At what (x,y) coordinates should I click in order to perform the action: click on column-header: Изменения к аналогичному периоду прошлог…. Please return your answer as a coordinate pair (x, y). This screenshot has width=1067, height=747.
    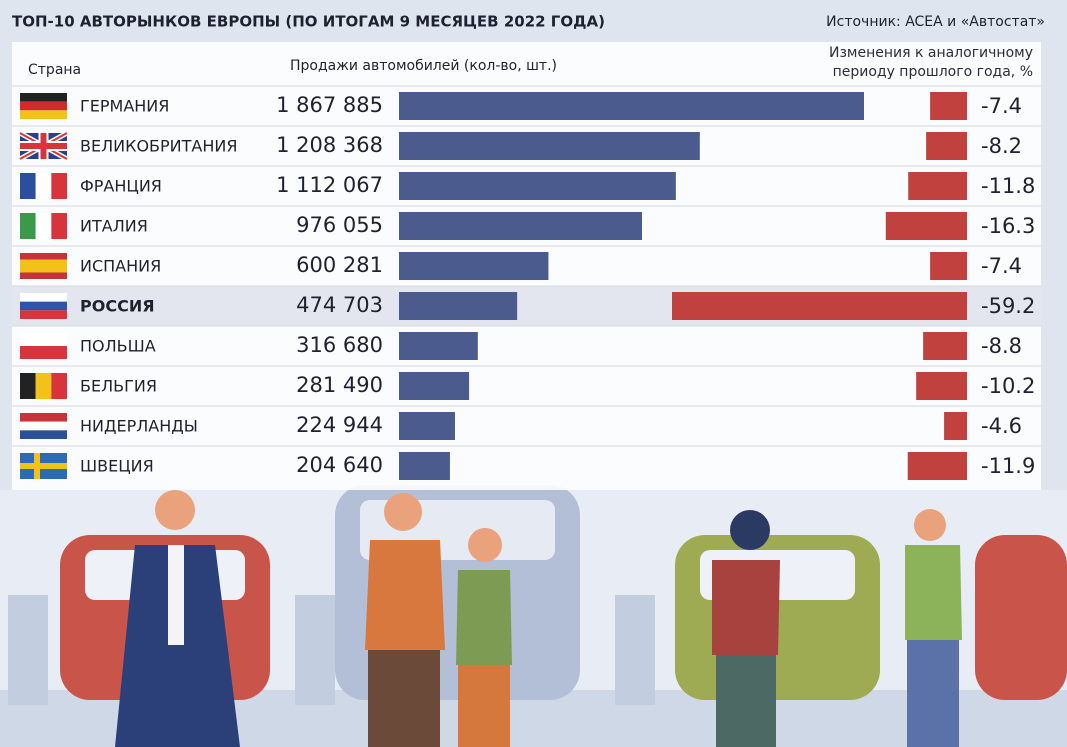
    Looking at the image, I should click on (930, 62).